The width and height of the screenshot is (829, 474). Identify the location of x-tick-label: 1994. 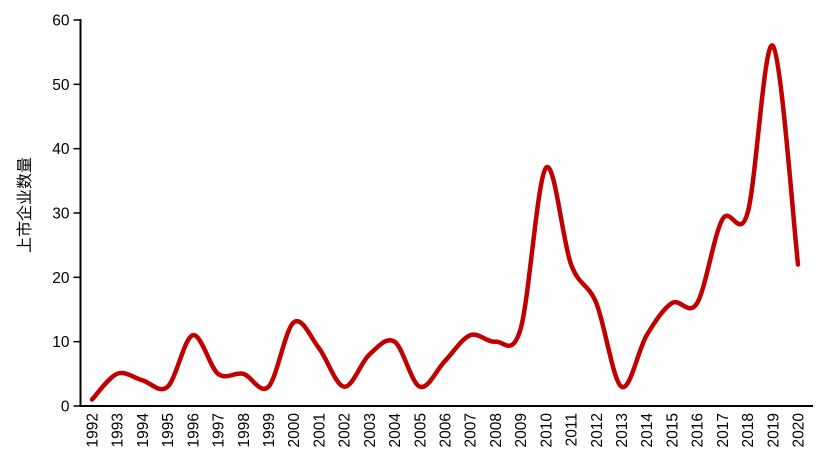
(143, 430).